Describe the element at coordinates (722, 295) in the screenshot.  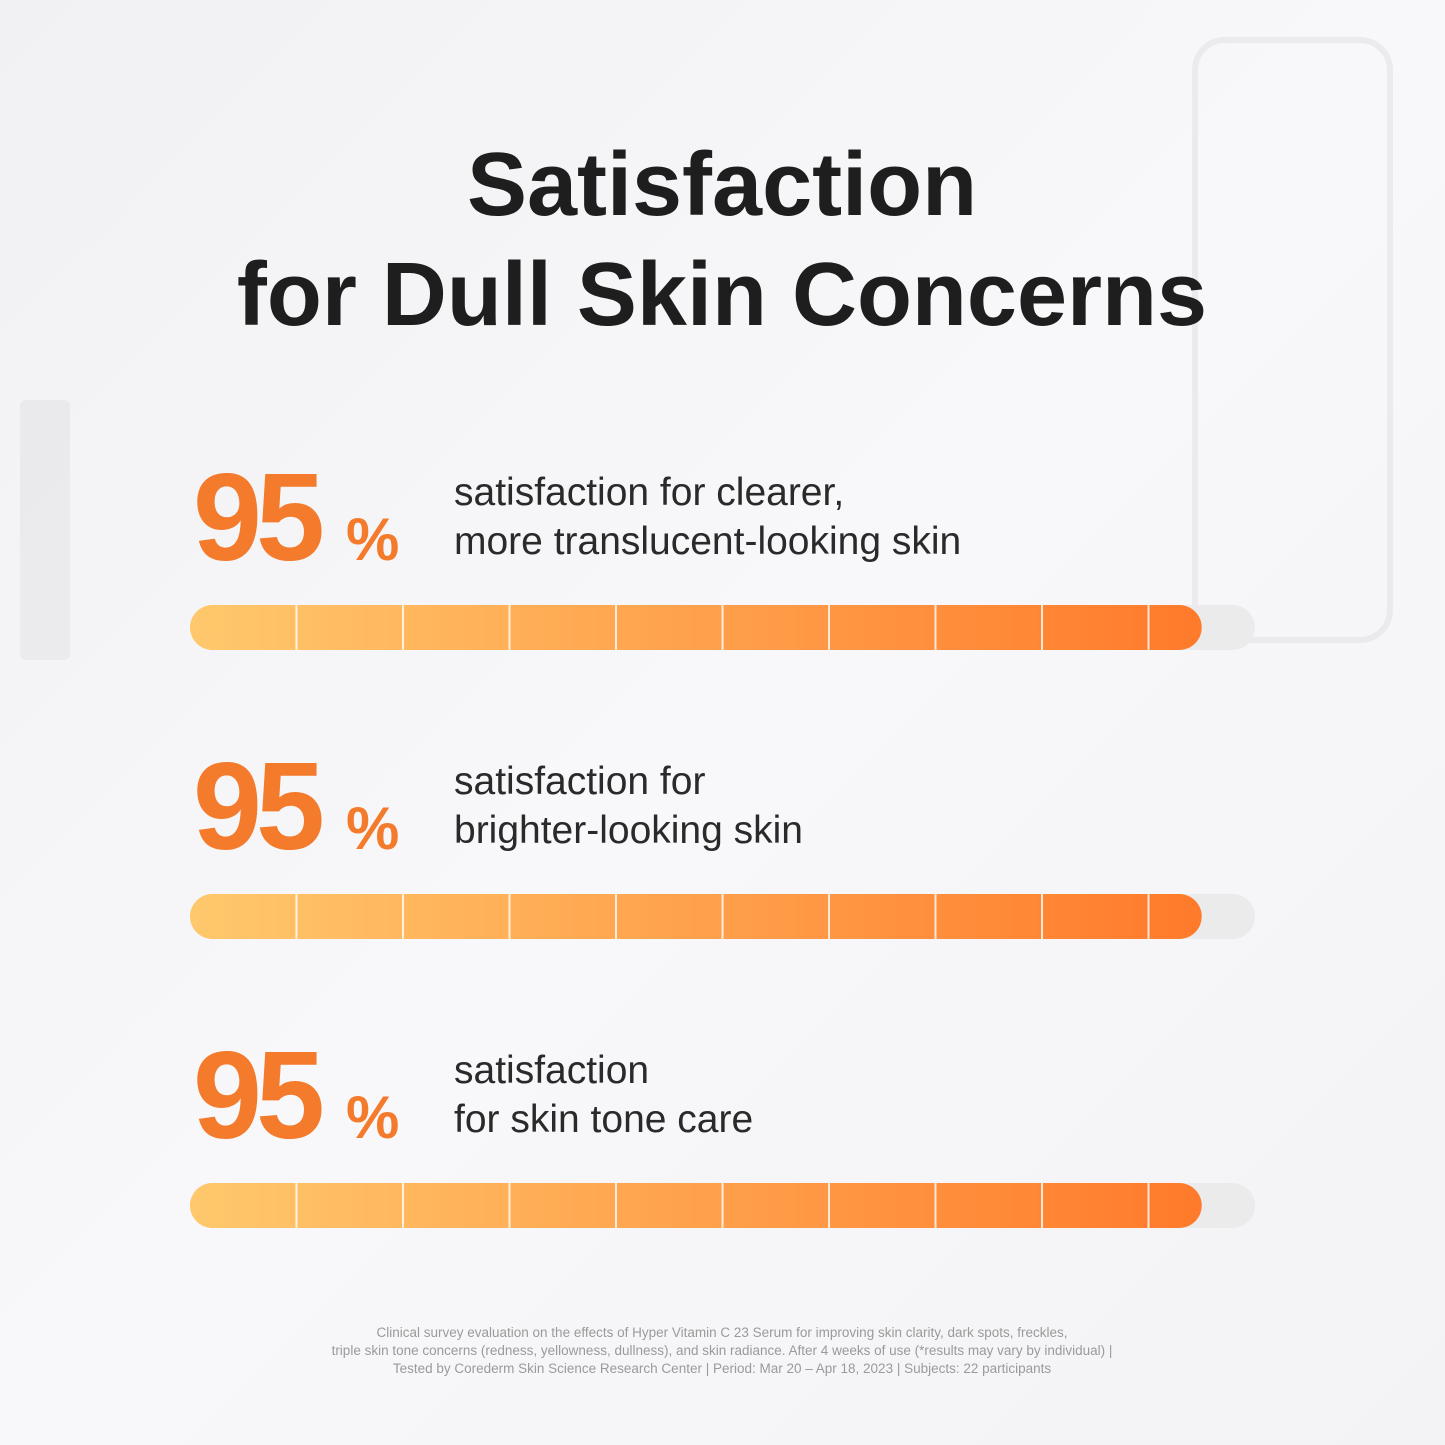
I see `title-line: for Dull Skin Concerns` at that location.